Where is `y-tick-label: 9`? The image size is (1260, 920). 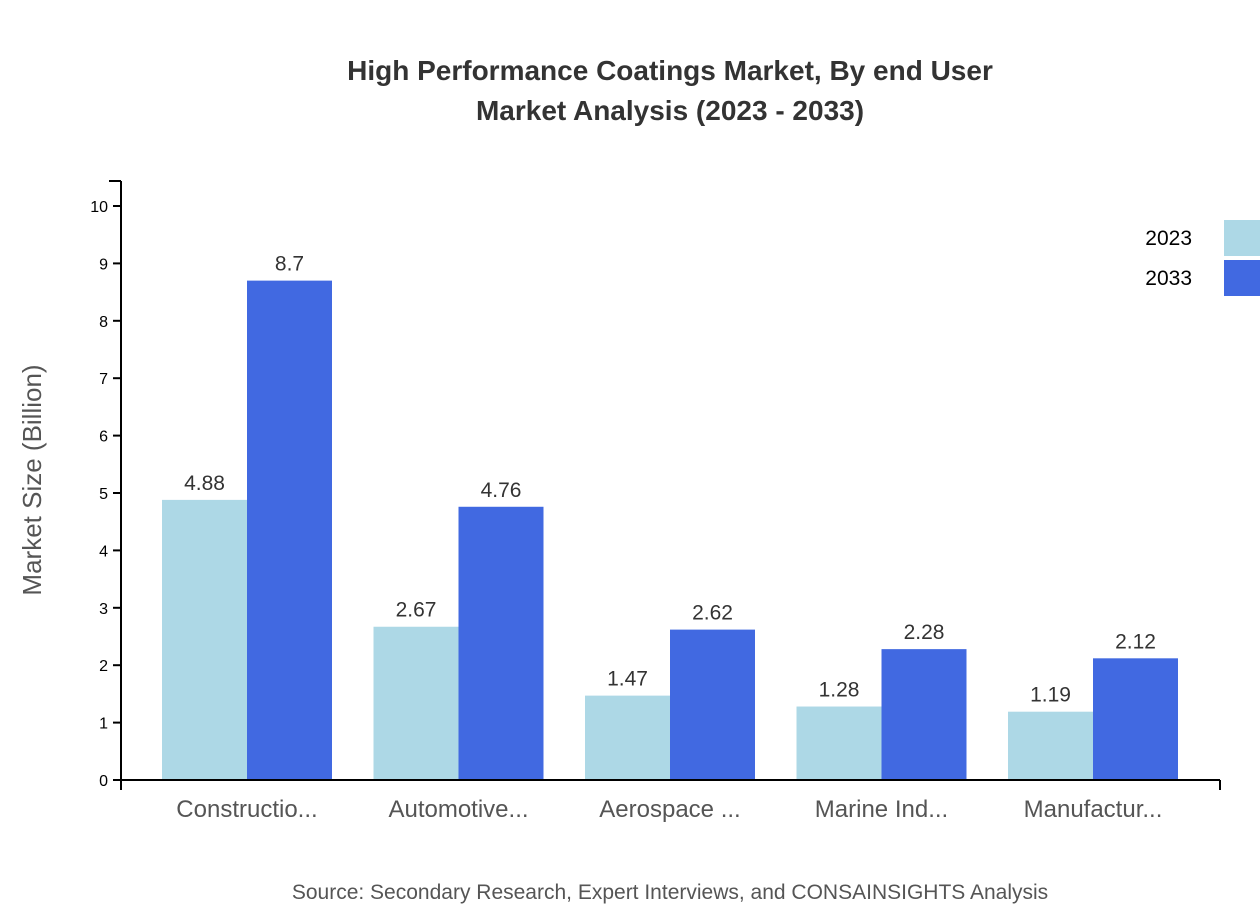 y-tick-label: 9 is located at coordinates (103, 264).